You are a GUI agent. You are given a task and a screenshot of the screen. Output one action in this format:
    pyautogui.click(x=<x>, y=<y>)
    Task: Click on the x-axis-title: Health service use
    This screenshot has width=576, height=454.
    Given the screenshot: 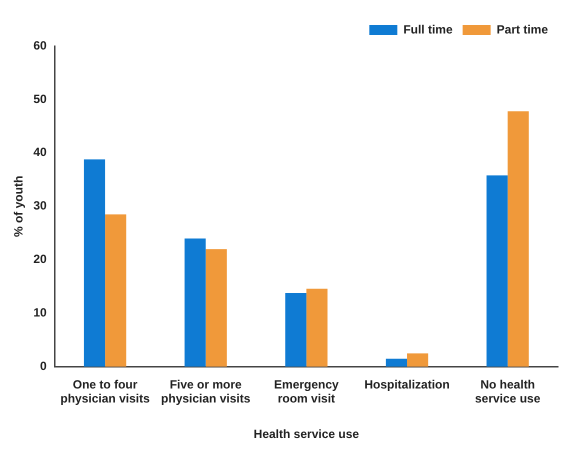 What is the action you would take?
    pyautogui.click(x=307, y=434)
    